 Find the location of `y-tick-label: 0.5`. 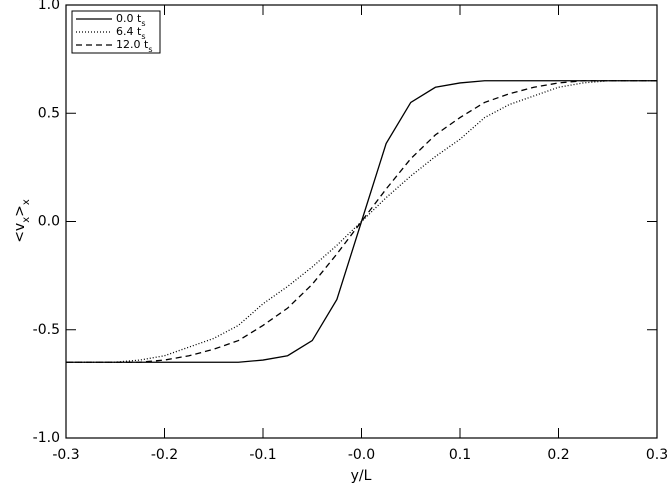

y-tick-label: 0.5 is located at coordinates (49, 113).